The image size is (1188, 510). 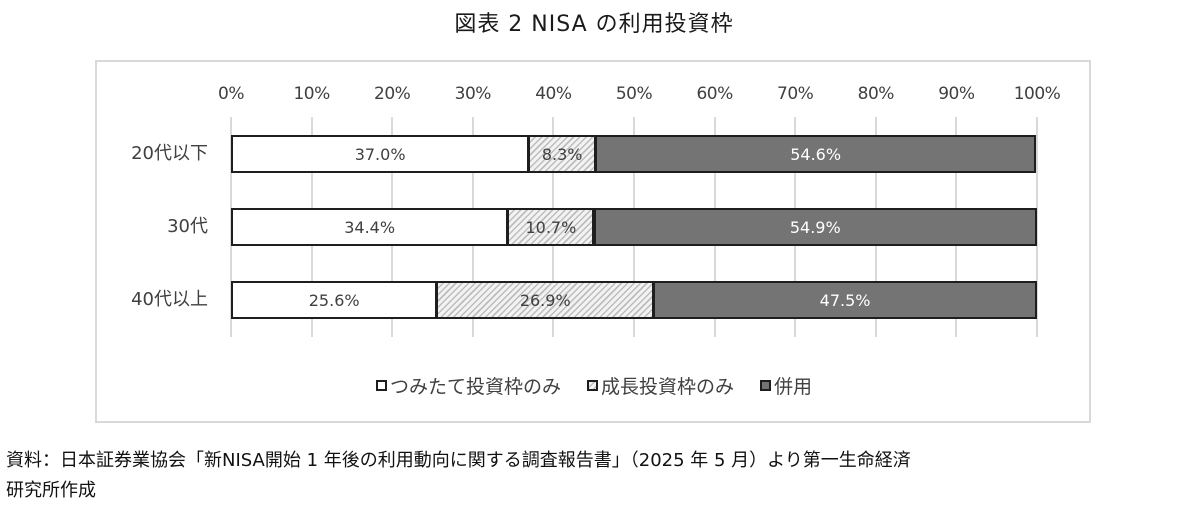 I want to click on legend-item-heiyo: 併用, so click(x=786, y=385).